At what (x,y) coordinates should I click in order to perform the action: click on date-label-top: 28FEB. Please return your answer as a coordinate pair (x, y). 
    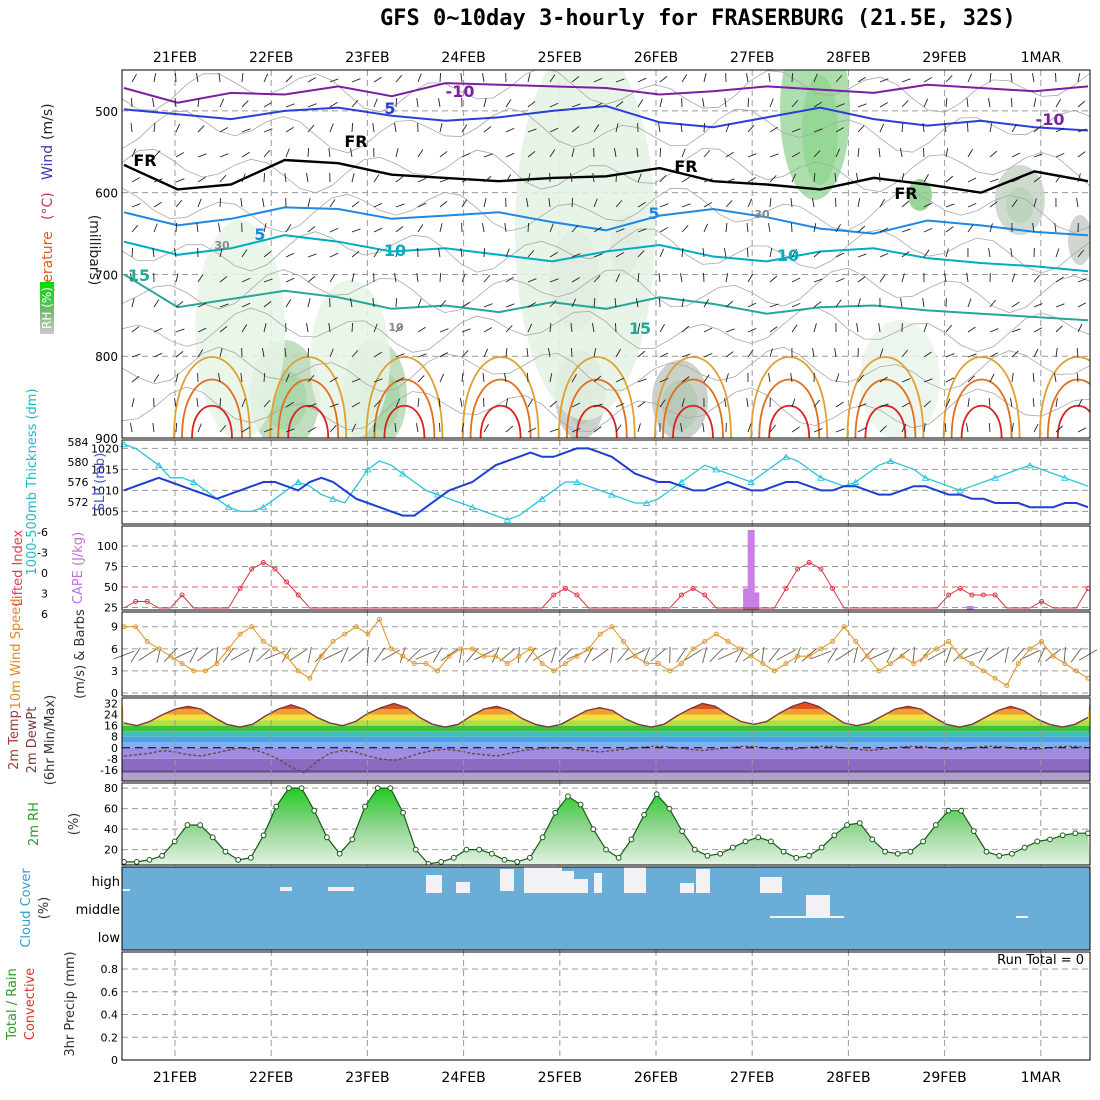
    Looking at the image, I should click on (848, 58).